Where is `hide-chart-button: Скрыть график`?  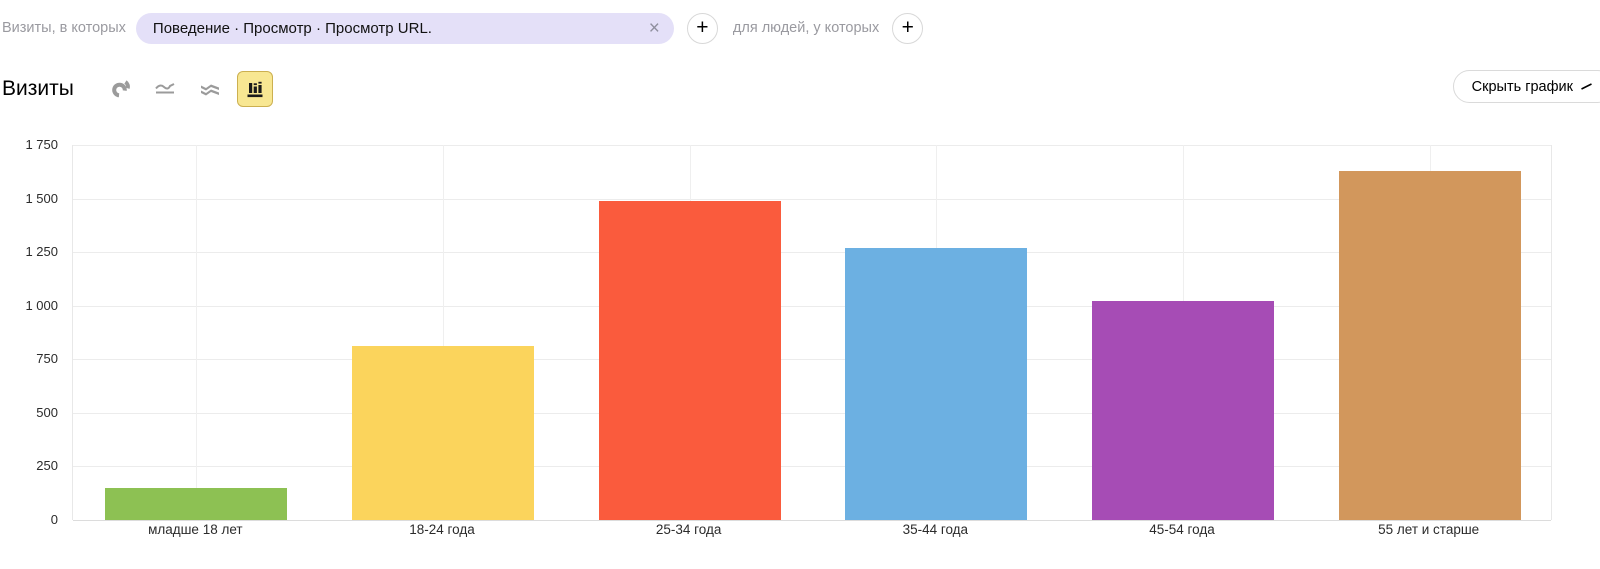
hide-chart-button: Скрыть график is located at coordinates (1526, 86).